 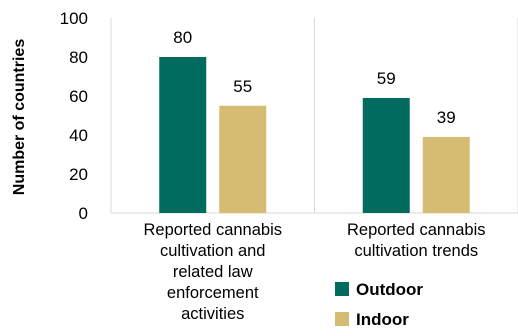 What do you see at coordinates (416, 240) in the screenshot?
I see `category-label: Reported cannabis cultivation trends` at bounding box center [416, 240].